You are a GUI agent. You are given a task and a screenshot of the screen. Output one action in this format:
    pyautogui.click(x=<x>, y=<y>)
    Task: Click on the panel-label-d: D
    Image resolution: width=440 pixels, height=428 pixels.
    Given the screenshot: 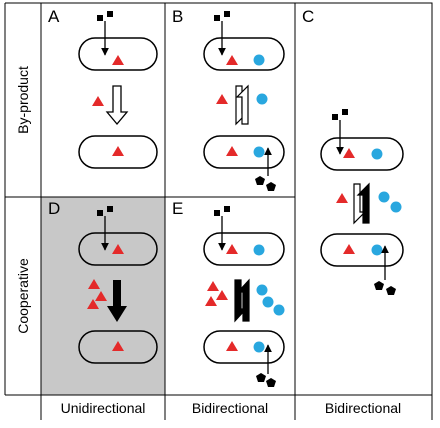 What is the action you would take?
    pyautogui.click(x=54, y=208)
    